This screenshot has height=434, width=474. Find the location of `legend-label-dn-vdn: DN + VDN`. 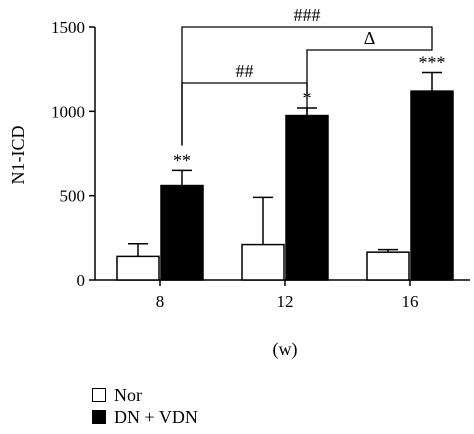

legend-label-dn-vdn: DN + VDN is located at coordinates (156, 417).